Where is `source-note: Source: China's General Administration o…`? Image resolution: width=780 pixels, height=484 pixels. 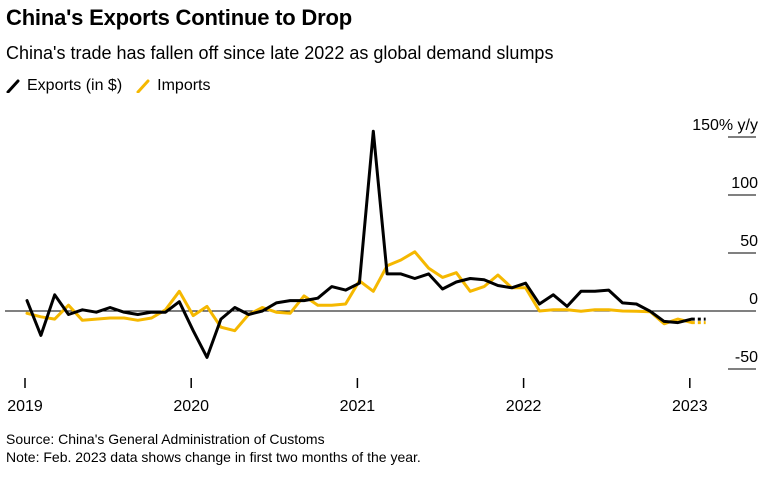 source-note: Source: China's General Administration o… is located at coordinates (165, 439).